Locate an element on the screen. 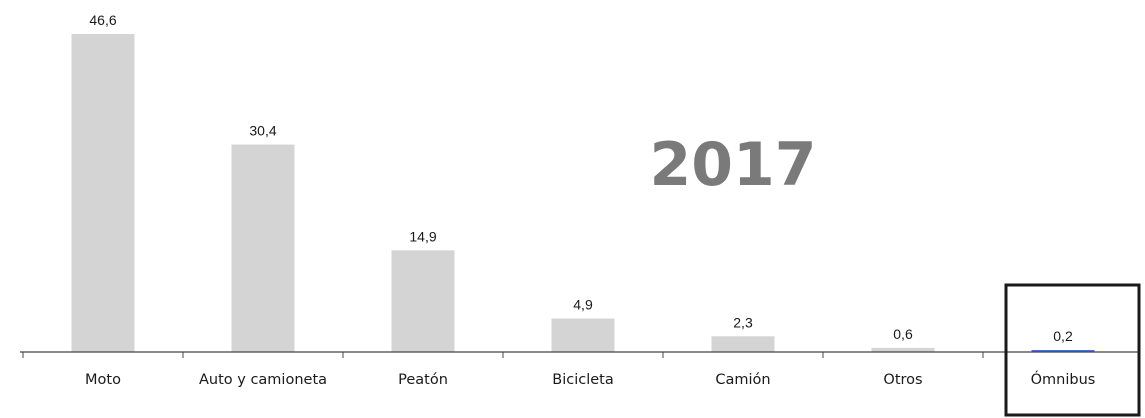 Image resolution: width=1145 pixels, height=418 pixels. value-label-auto-y-camioneta: 30,4 is located at coordinates (262, 131).